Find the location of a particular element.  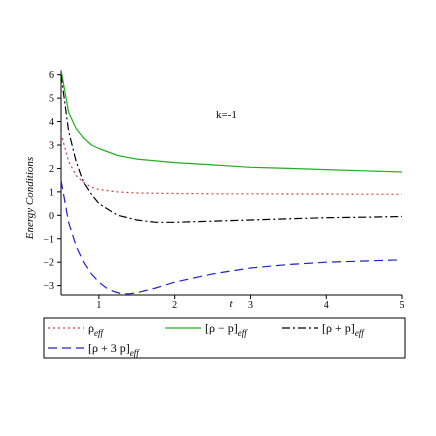

legend-box is located at coordinates (224, 338).